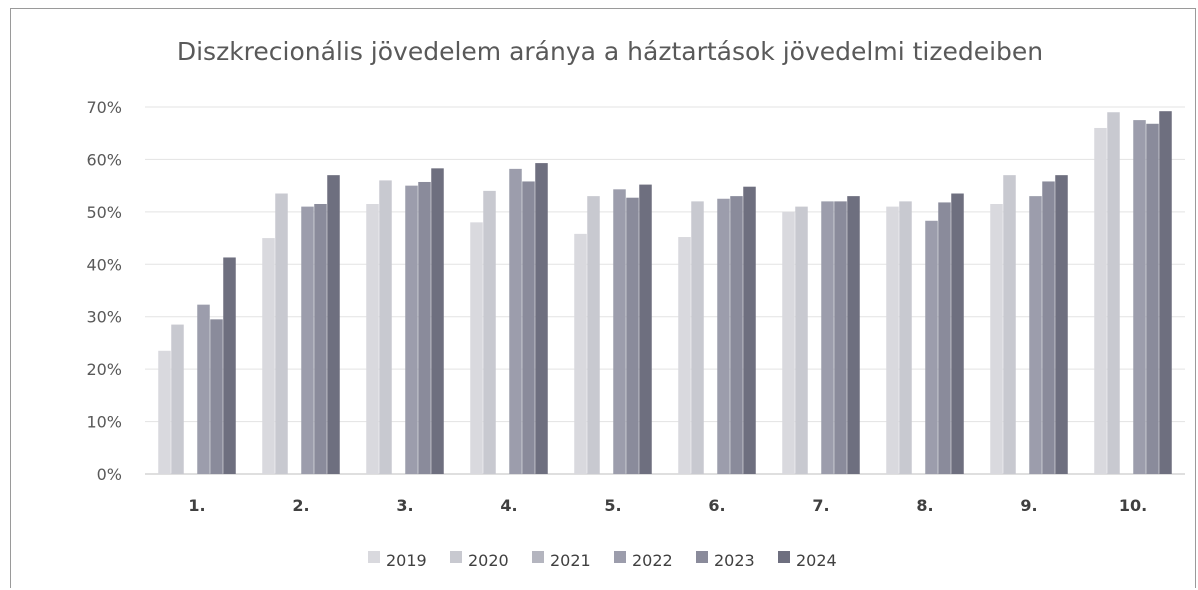 This screenshot has width=1198, height=590. What do you see at coordinates (538, 557) in the screenshot?
I see `legend-swatch-2021` at bounding box center [538, 557].